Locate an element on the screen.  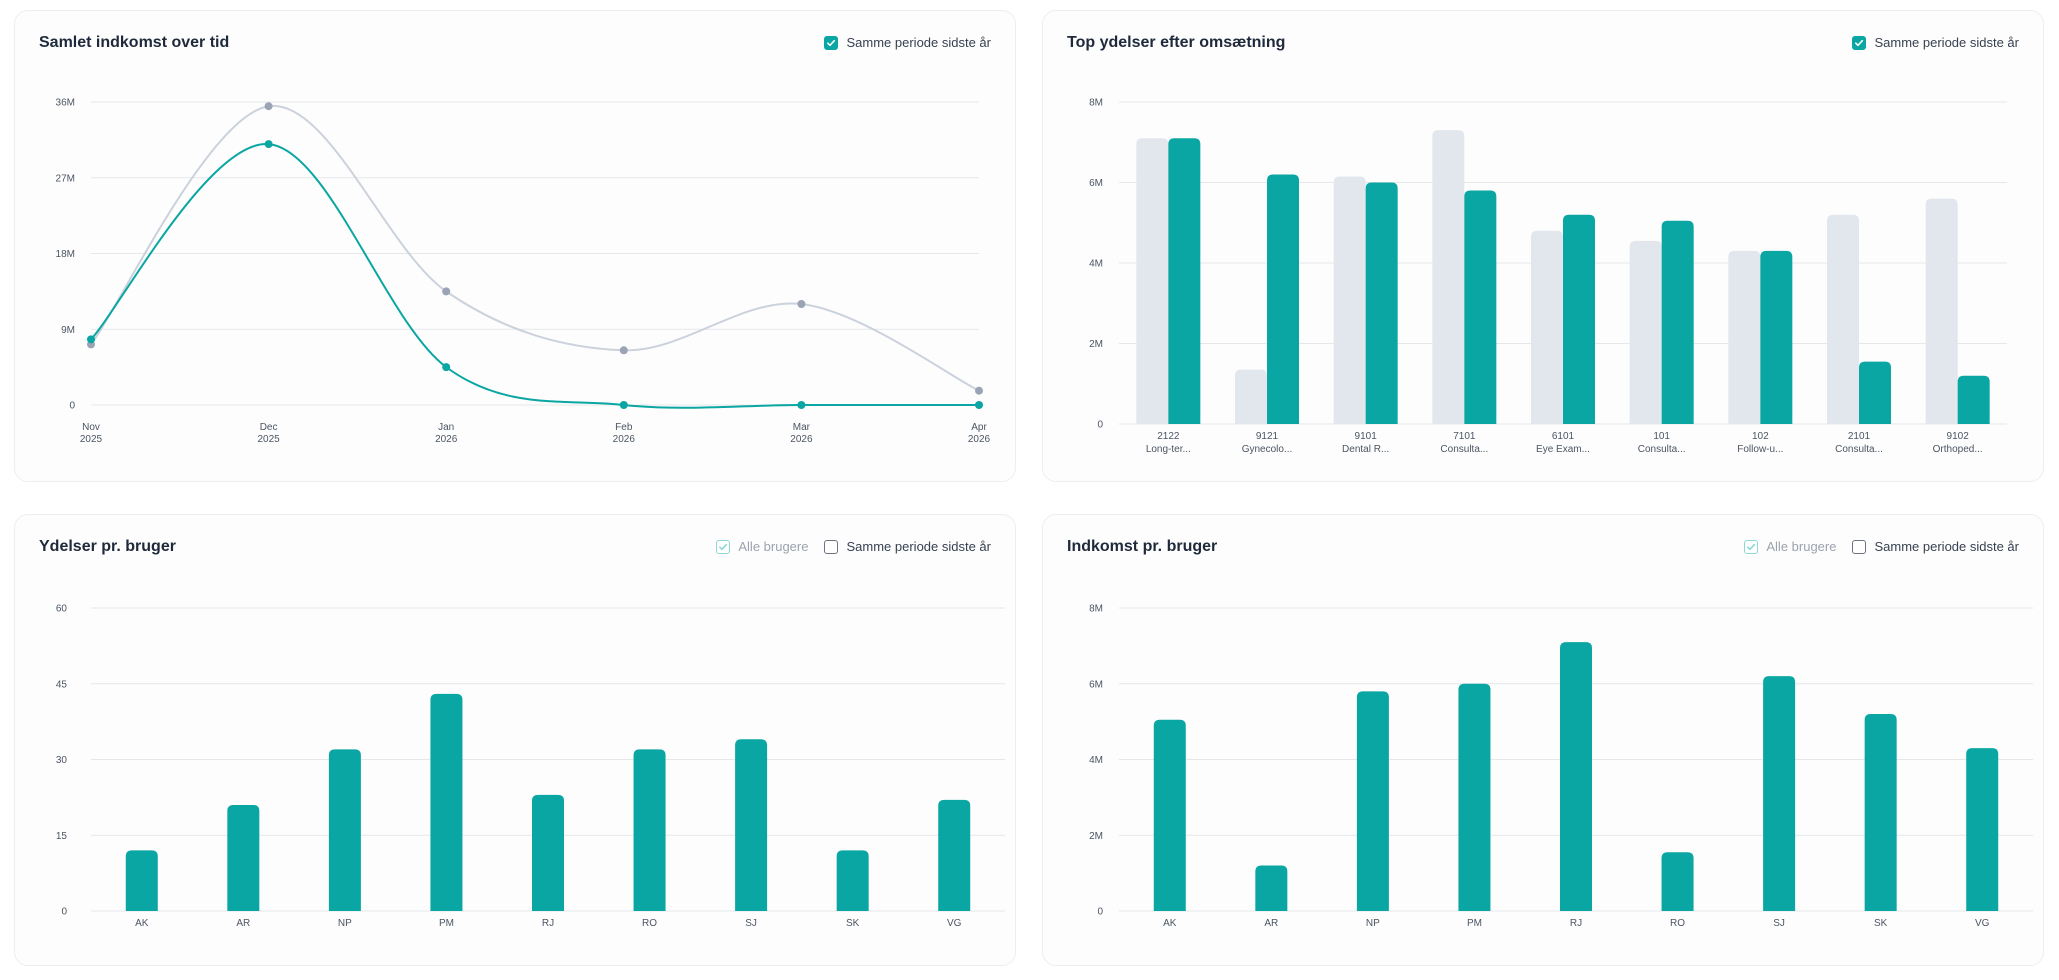
x-tick-label: RJ is located at coordinates (548, 923).